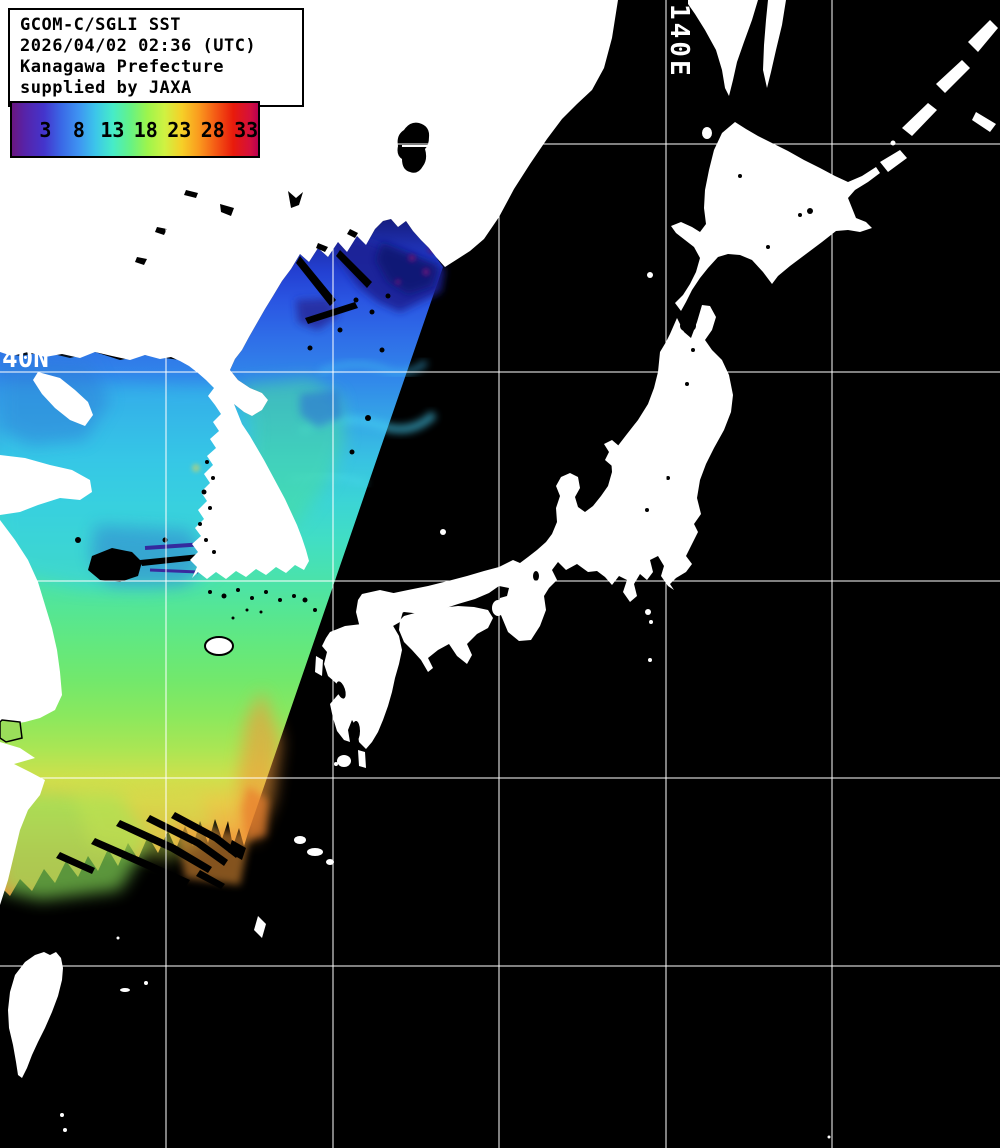 The image size is (1000, 1148). Describe the element at coordinates (319, 666) in the screenshot. I see `landmass-goto` at that location.